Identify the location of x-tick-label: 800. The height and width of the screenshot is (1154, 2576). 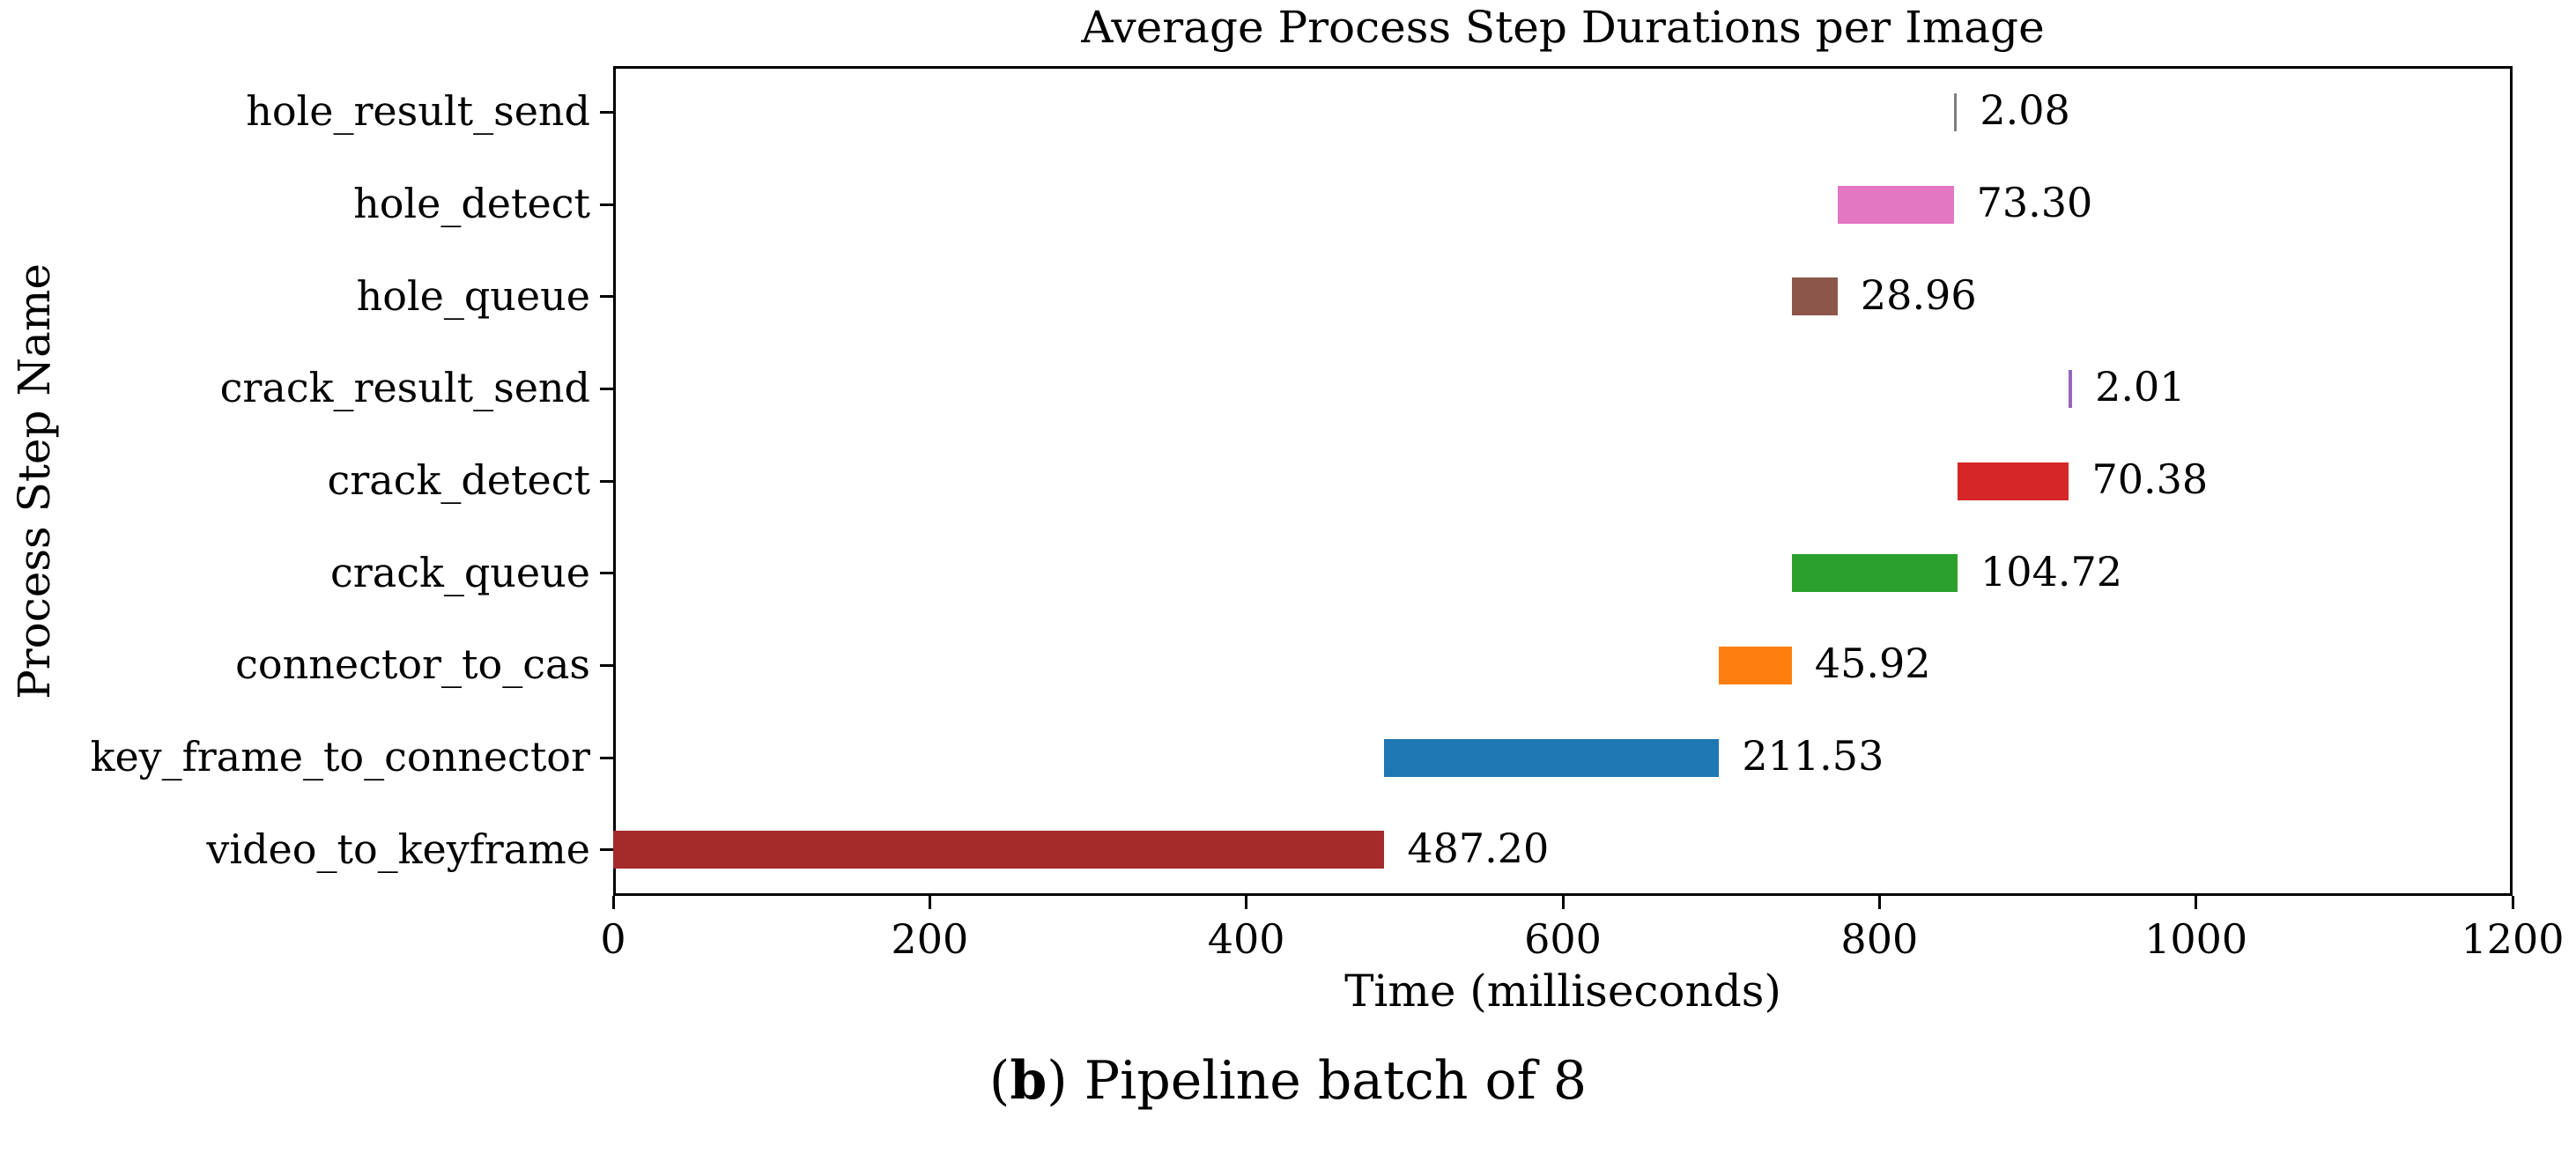
(1880, 939).